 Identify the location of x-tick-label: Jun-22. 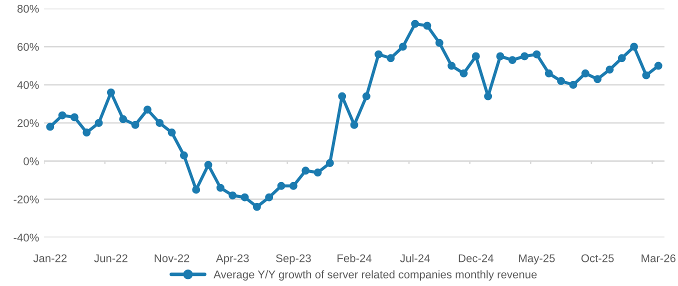
(111, 258).